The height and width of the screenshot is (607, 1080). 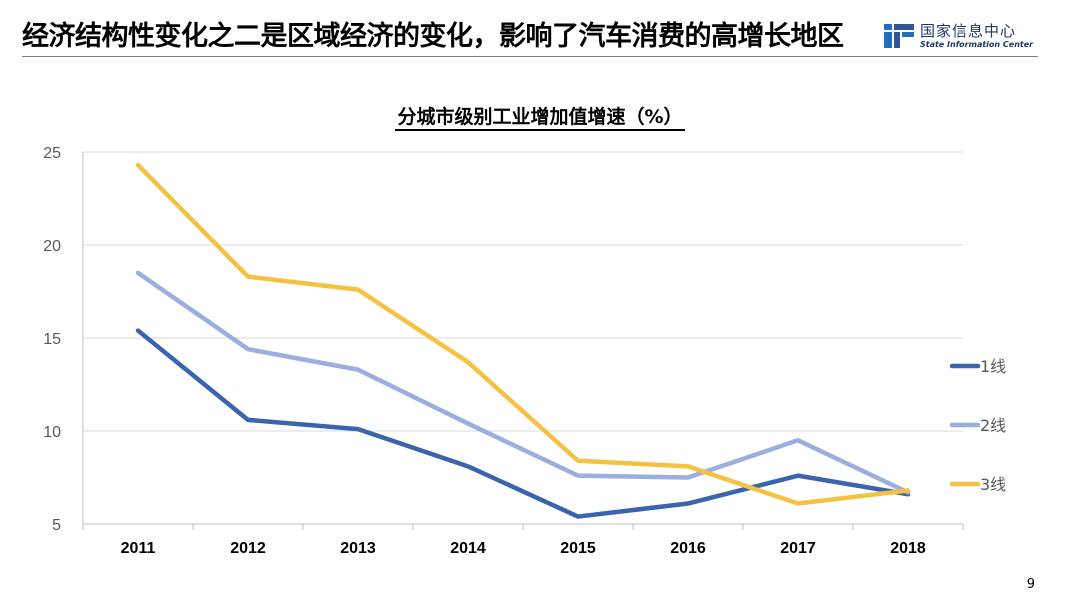 I want to click on legend-label: 1线, so click(x=993, y=366).